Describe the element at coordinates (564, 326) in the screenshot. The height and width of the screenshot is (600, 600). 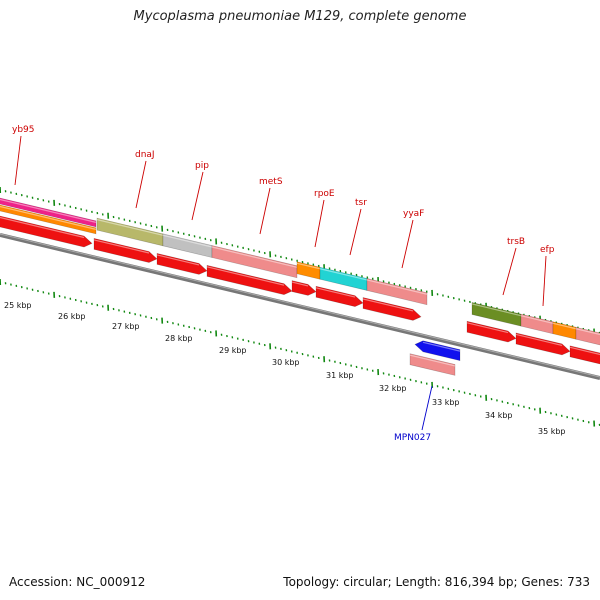
I see `gene-block-orange-3-shine` at that location.